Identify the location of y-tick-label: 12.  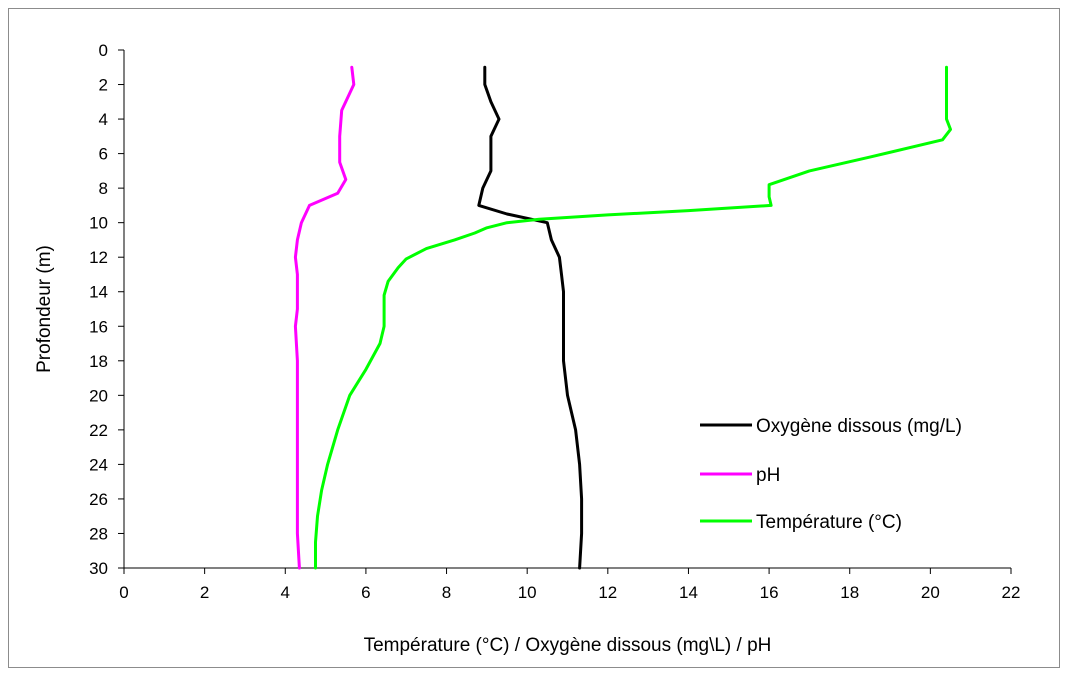
(98, 257).